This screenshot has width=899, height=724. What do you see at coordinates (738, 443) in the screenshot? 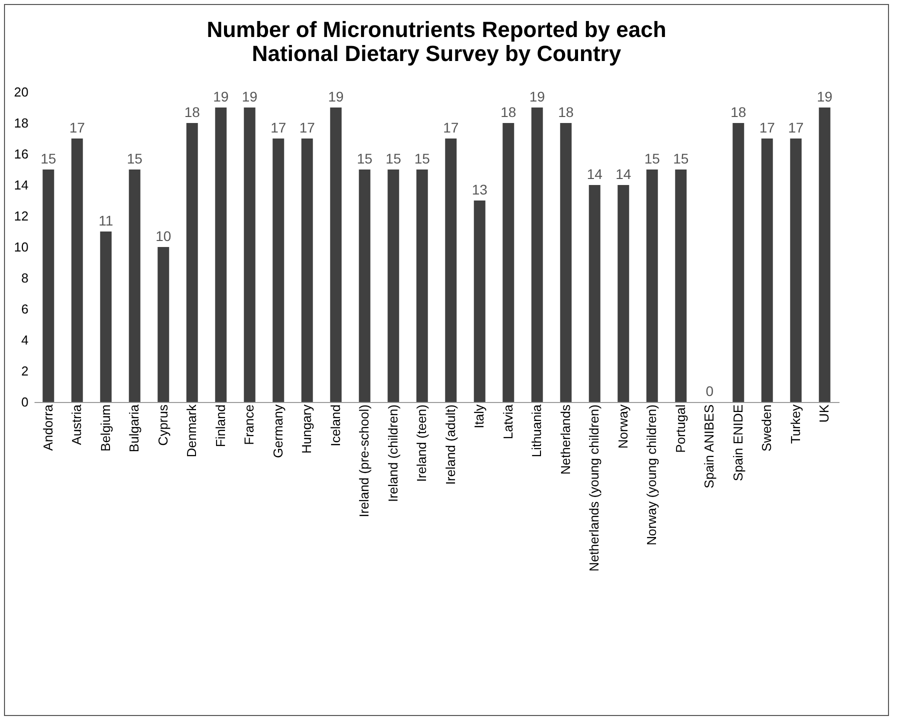
I see `x-tick-label: Spain ENIDE` at bounding box center [738, 443].